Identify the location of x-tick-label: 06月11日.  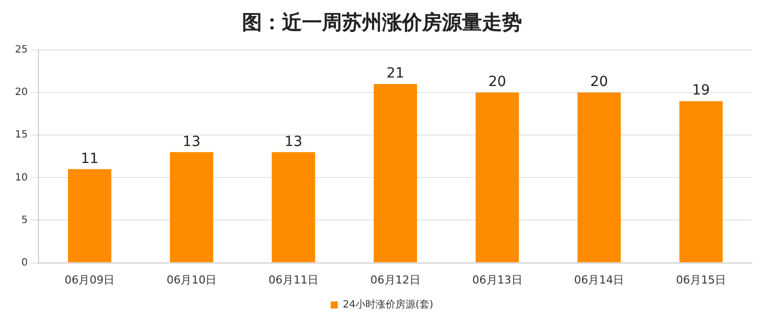
(293, 279).